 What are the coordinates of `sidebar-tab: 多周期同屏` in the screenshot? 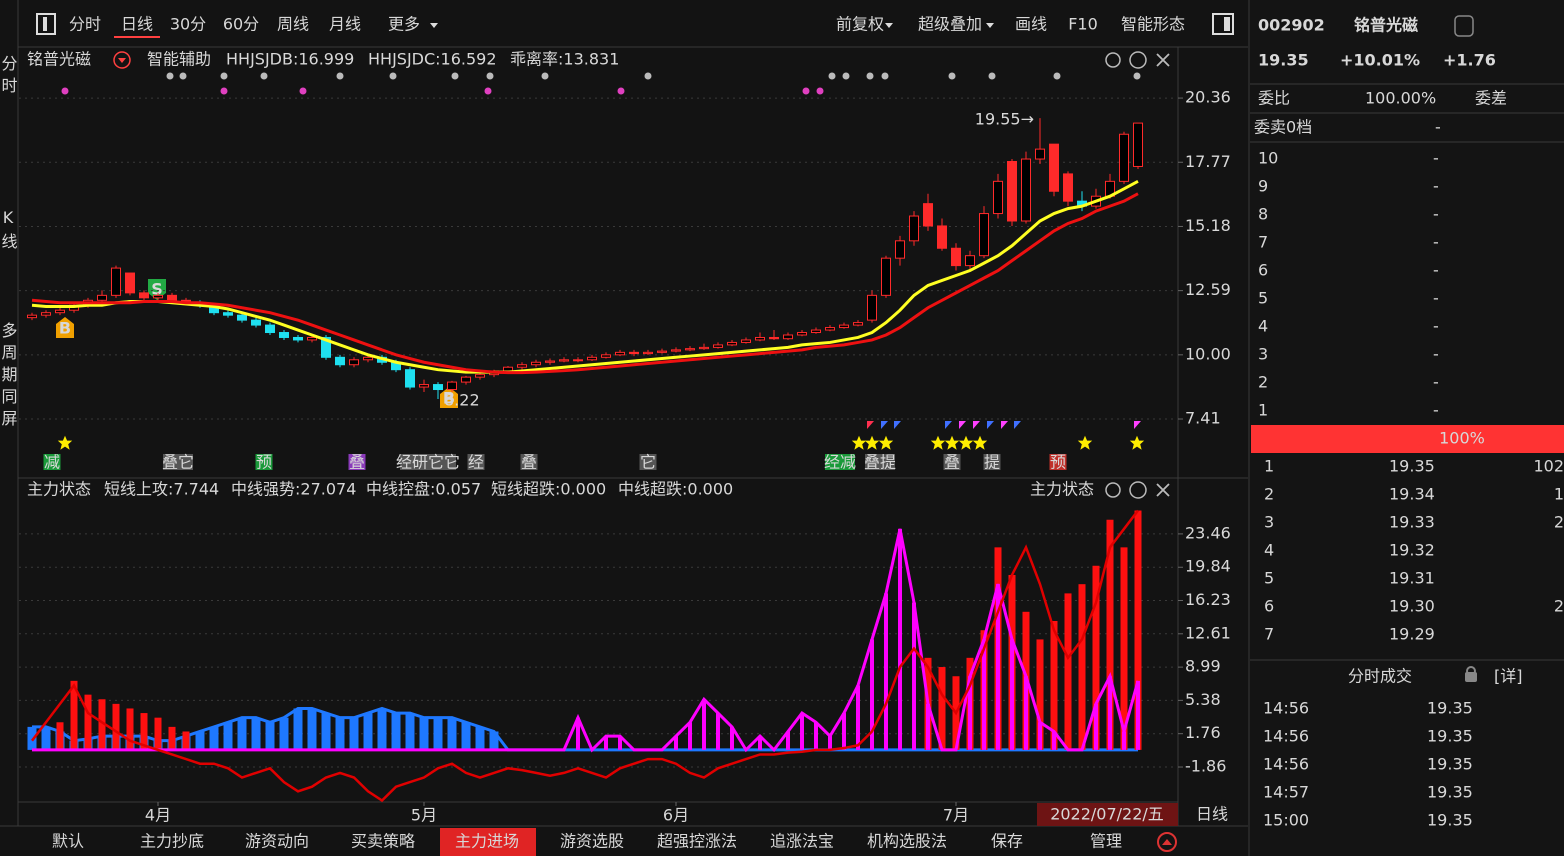 It's located at (9, 377).